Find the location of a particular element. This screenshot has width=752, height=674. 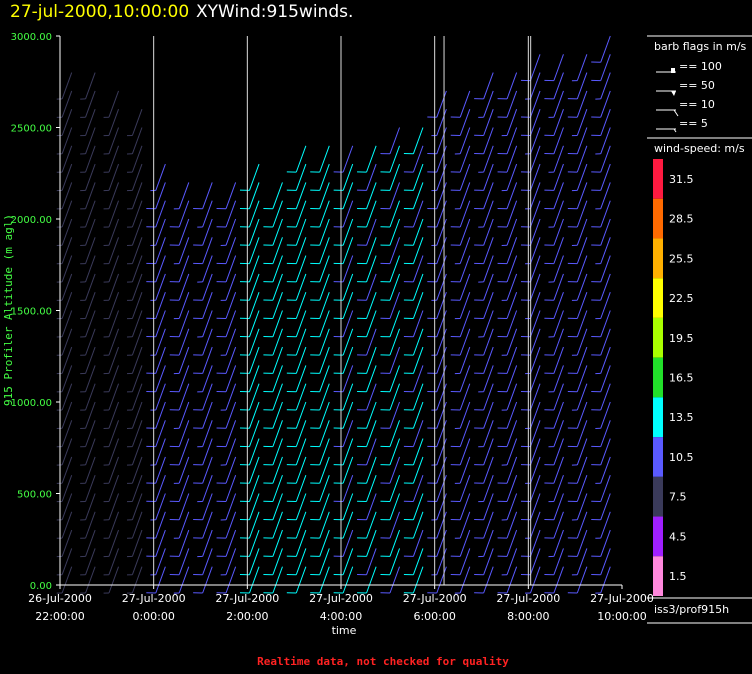

speed-legend-label: 4.5 is located at coordinates (678, 536).